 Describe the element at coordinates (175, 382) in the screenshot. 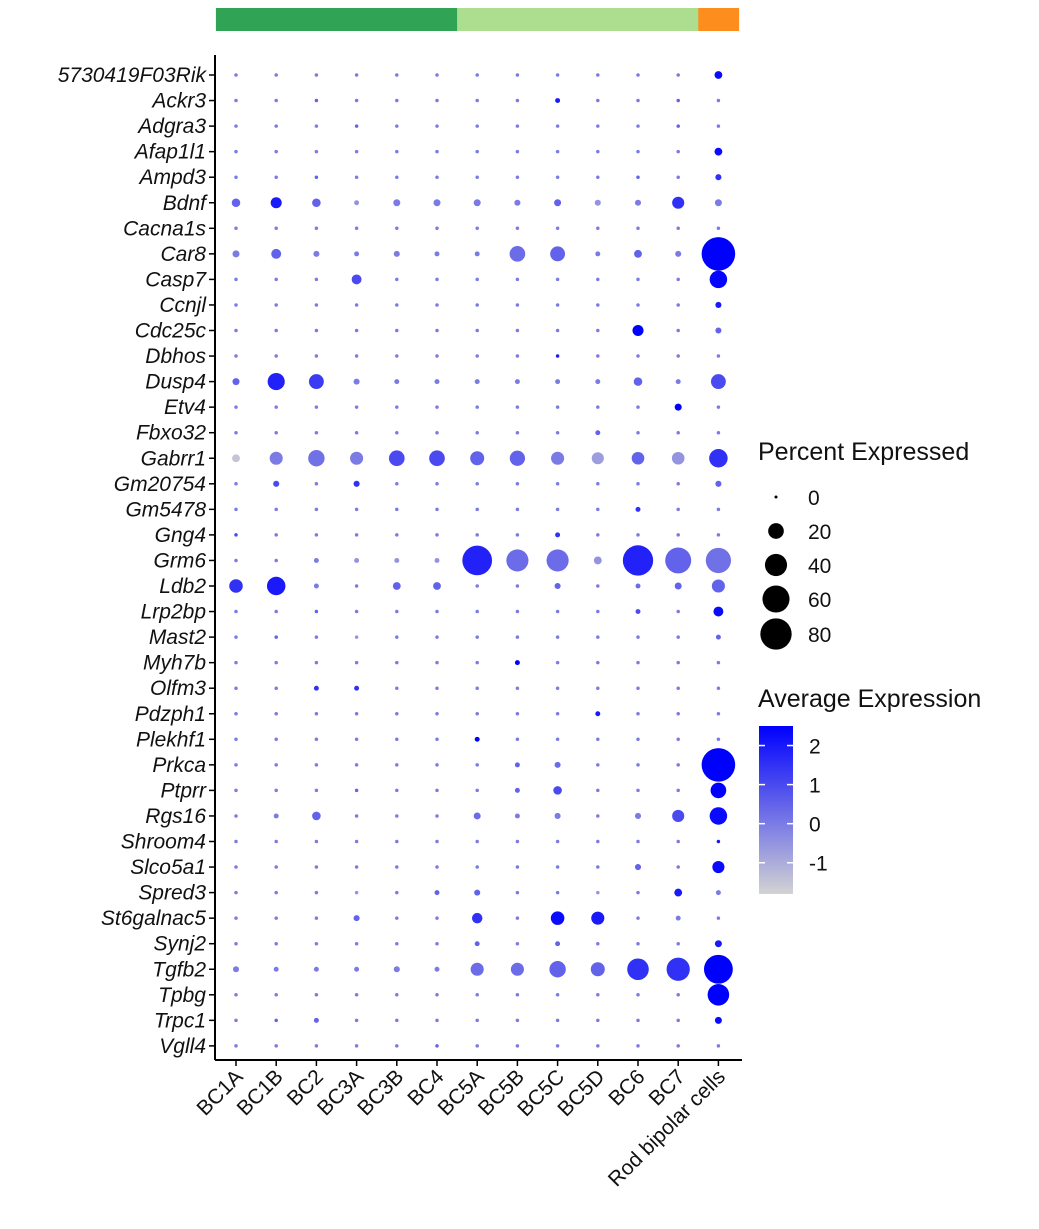

I see `gene-label: Dusp4` at that location.